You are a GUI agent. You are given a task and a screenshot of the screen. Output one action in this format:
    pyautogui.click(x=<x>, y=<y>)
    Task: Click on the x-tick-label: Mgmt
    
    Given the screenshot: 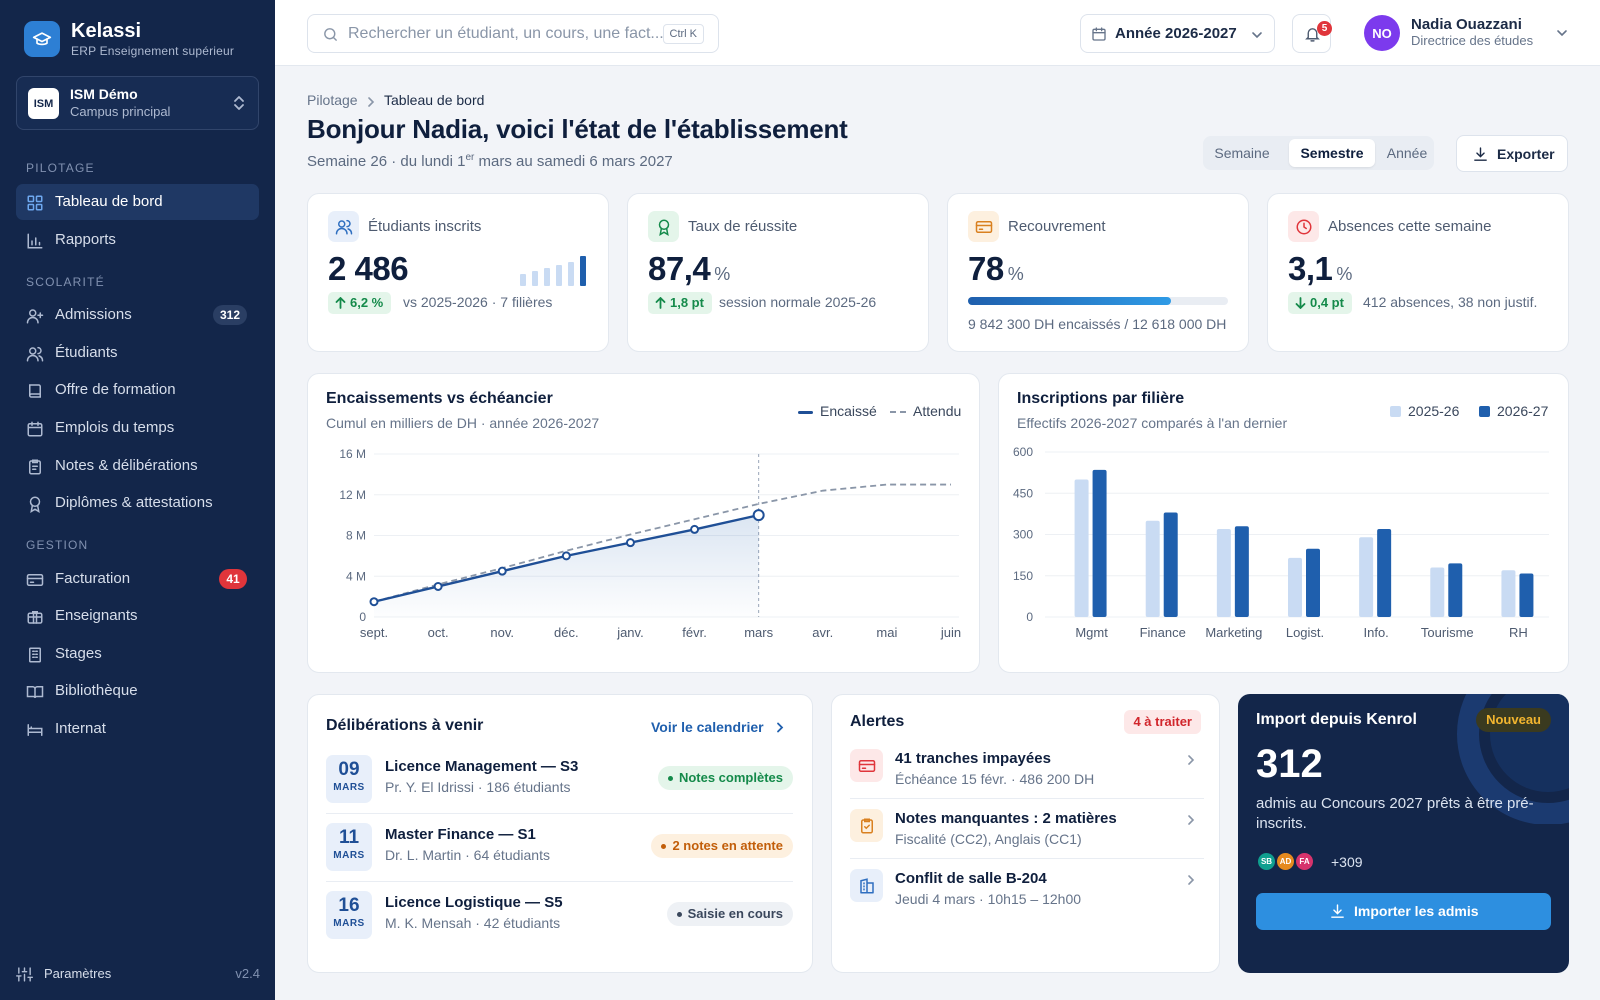 What is the action you would take?
    pyautogui.click(x=1091, y=632)
    